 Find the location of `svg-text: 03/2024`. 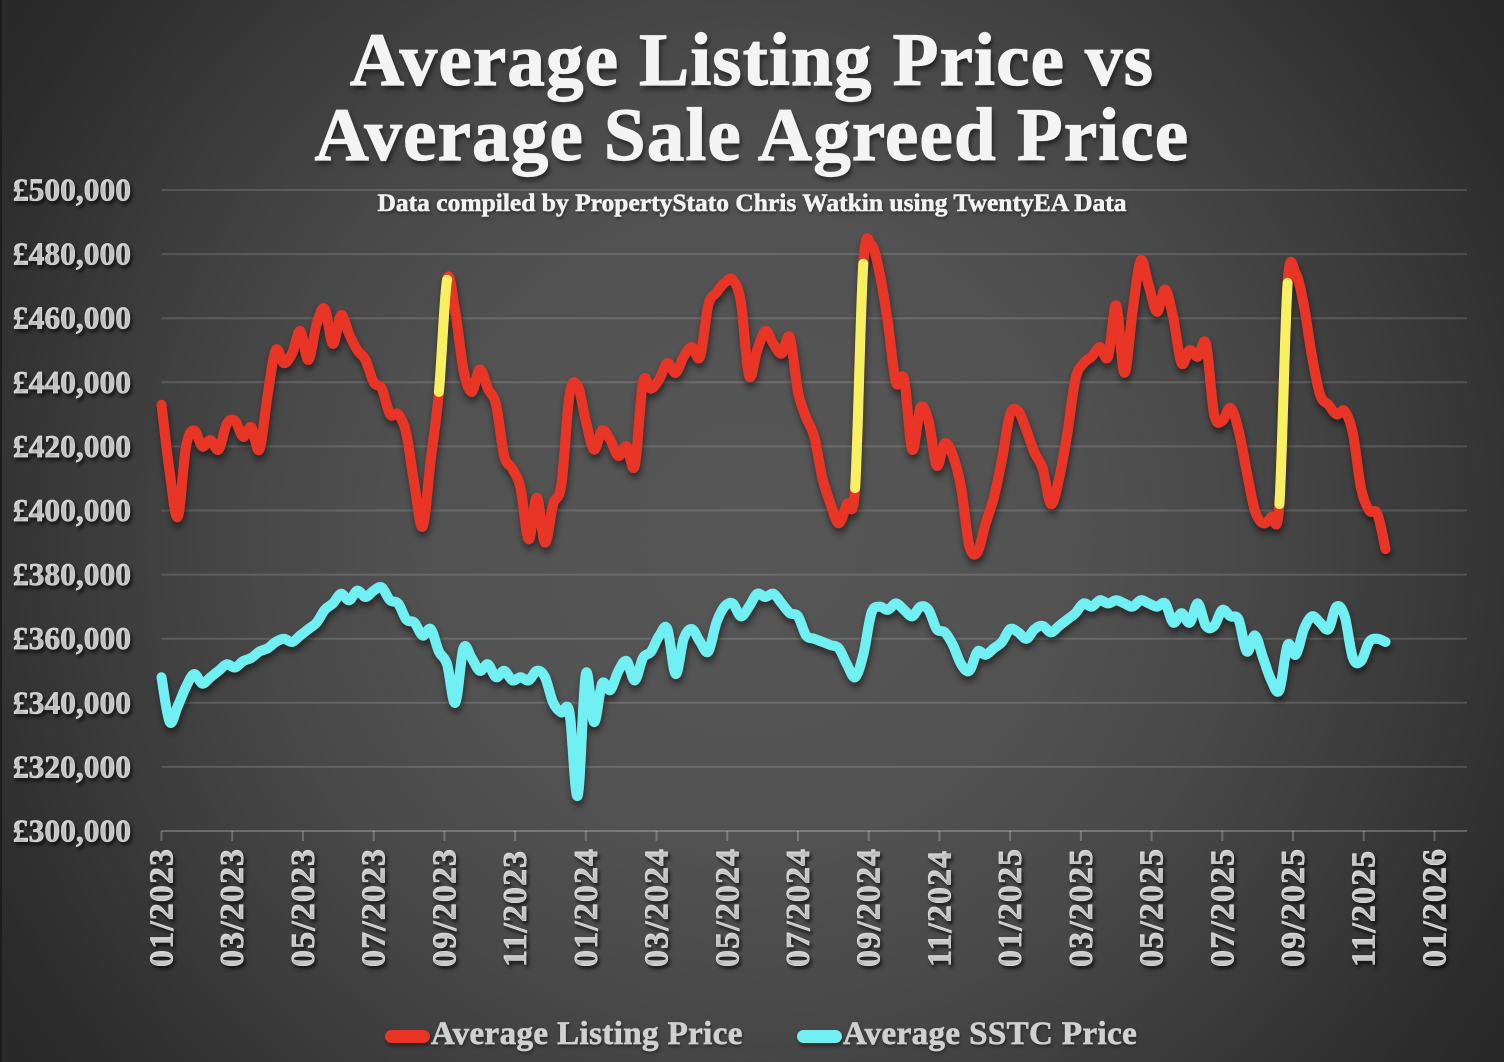

svg-text: 03/2024 is located at coordinates (657, 907).